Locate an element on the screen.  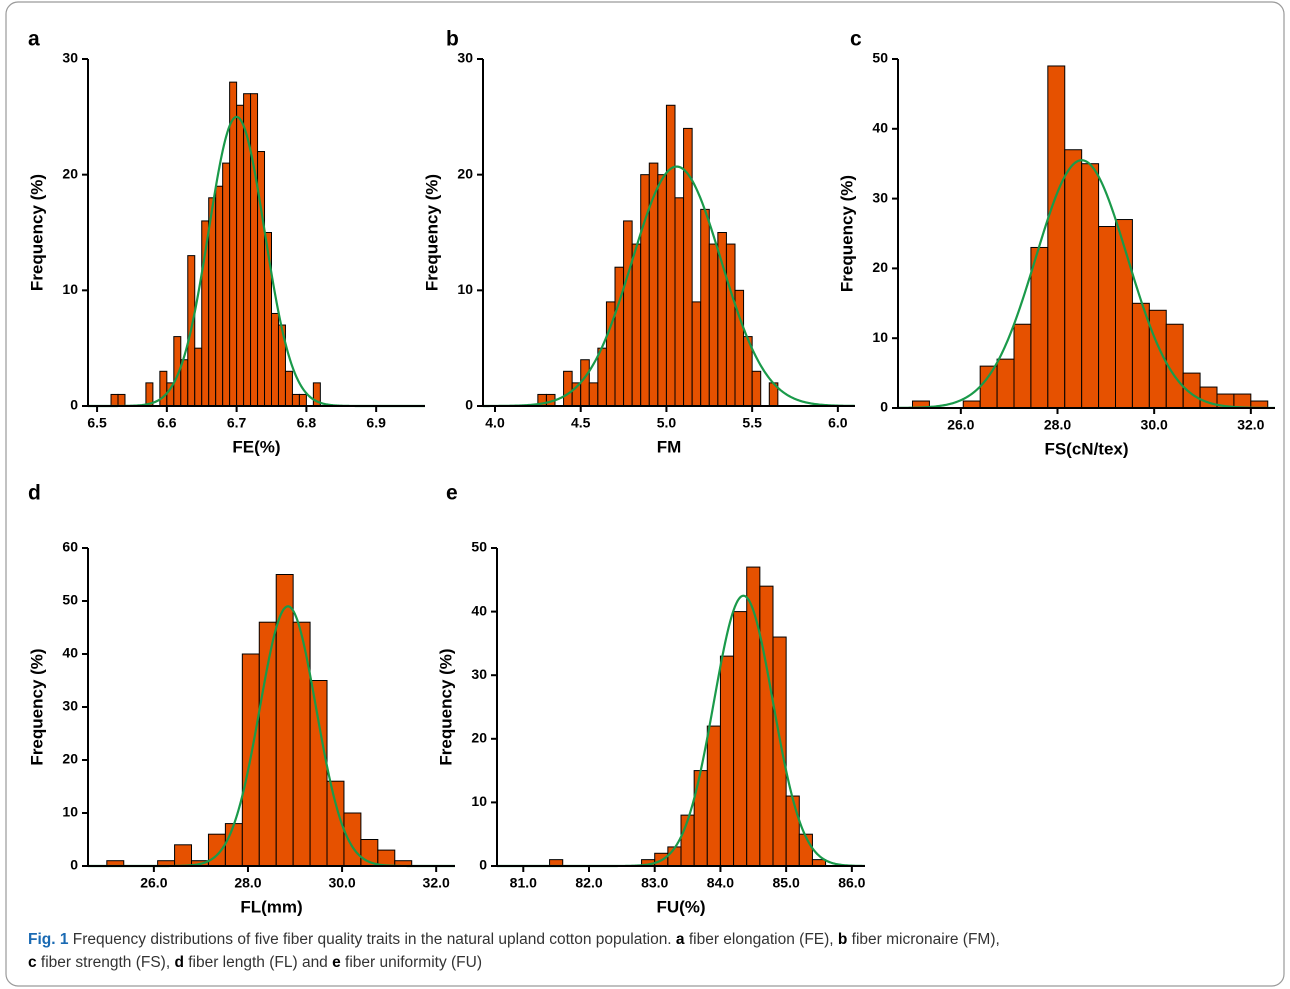
caption-text: a is located at coordinates (680, 939).